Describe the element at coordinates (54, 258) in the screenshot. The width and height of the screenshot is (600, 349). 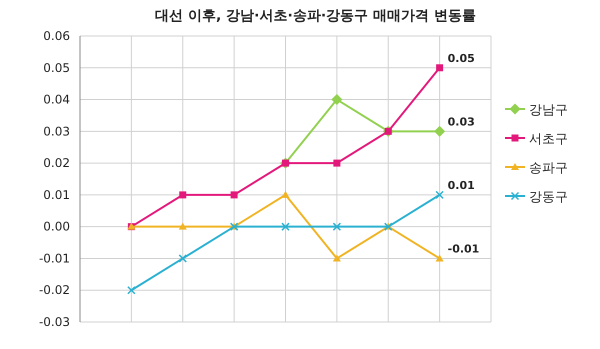
I see `y-tick-label: -0.01` at that location.